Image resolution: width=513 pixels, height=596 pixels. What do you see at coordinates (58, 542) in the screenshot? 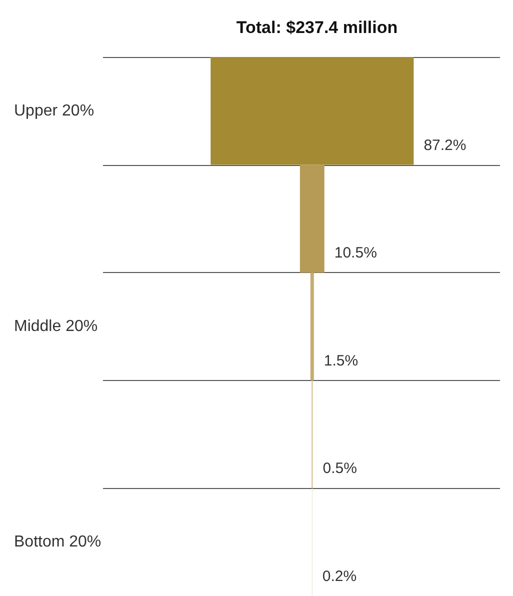
I see `category-label: Bottom 20%` at bounding box center [58, 542].